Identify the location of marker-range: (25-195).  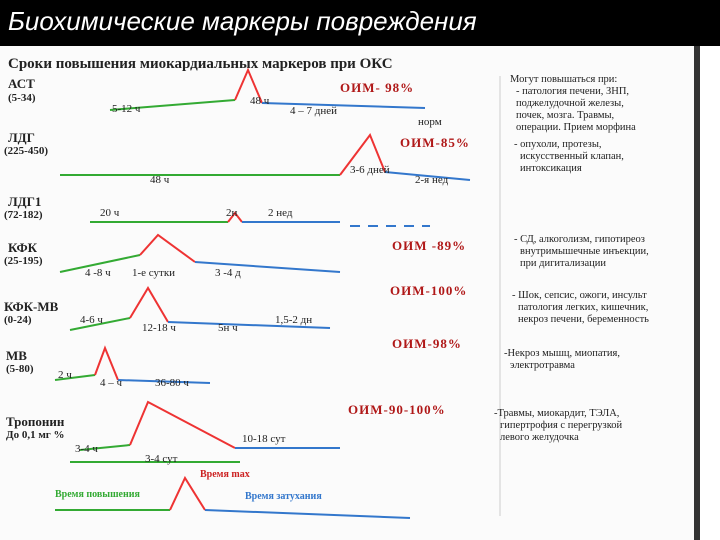
(23, 261).